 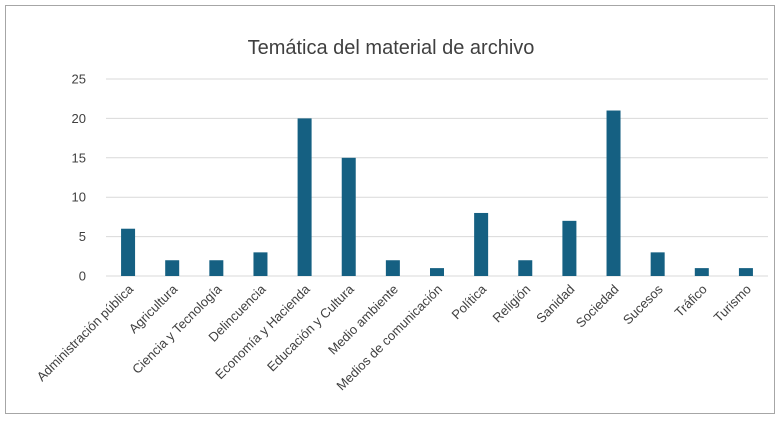 What do you see at coordinates (555, 304) in the screenshot?
I see `x-tick-label: Sanidad` at bounding box center [555, 304].